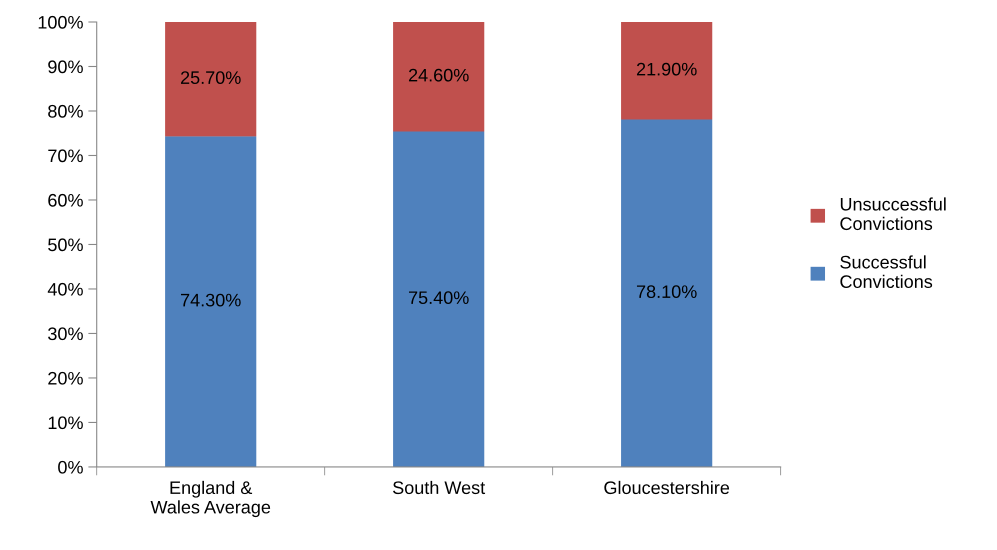  I want to click on data-label: 25.70%, so click(210, 77).